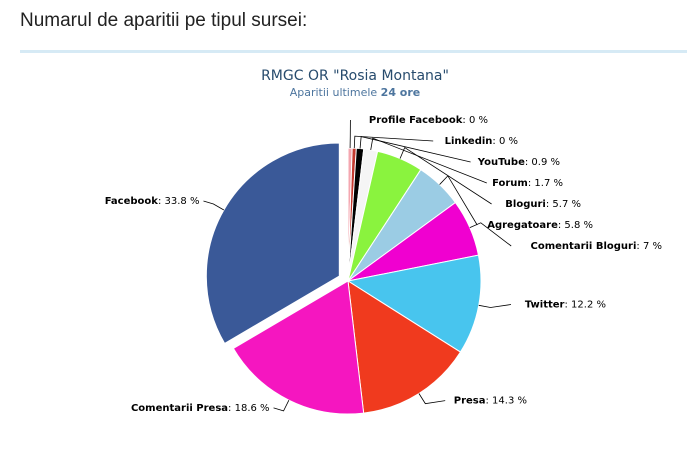  What do you see at coordinates (505, 141) in the screenshot?
I see `pie-label-value-linkedin: : 0 %` at bounding box center [505, 141].